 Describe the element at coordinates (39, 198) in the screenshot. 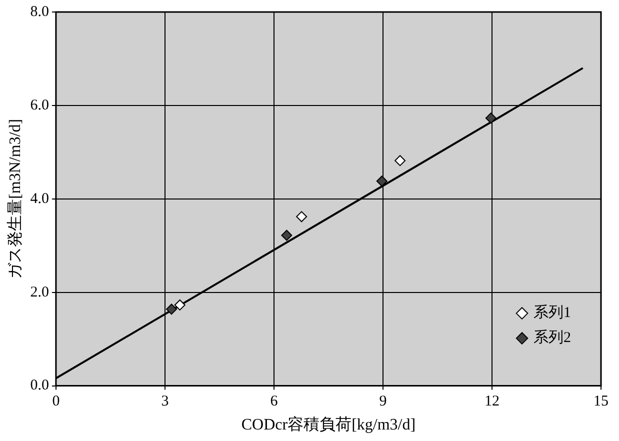

I see `y-tick-label: 4.0` at that location.